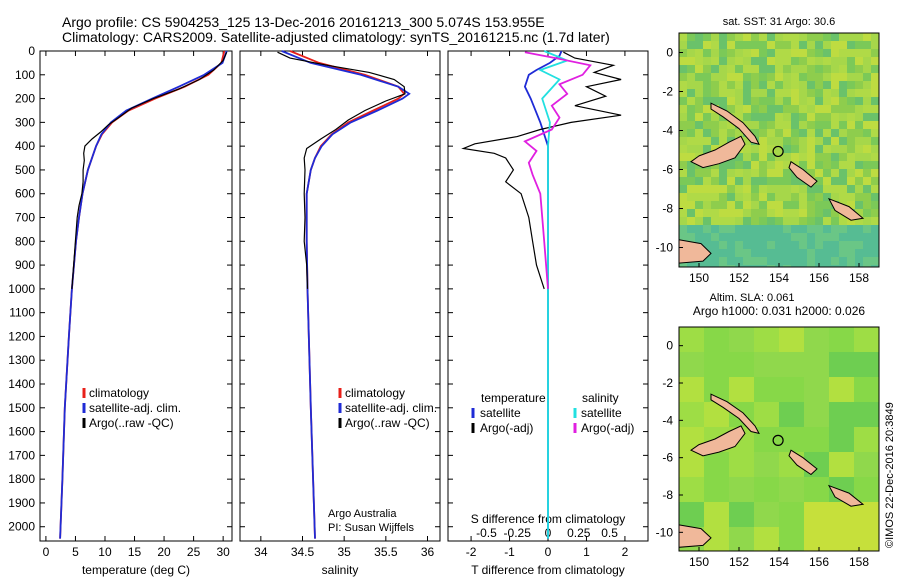 The height and width of the screenshot is (580, 900). I want to click on sst_map-ytick-label: -2, so click(667, 92).